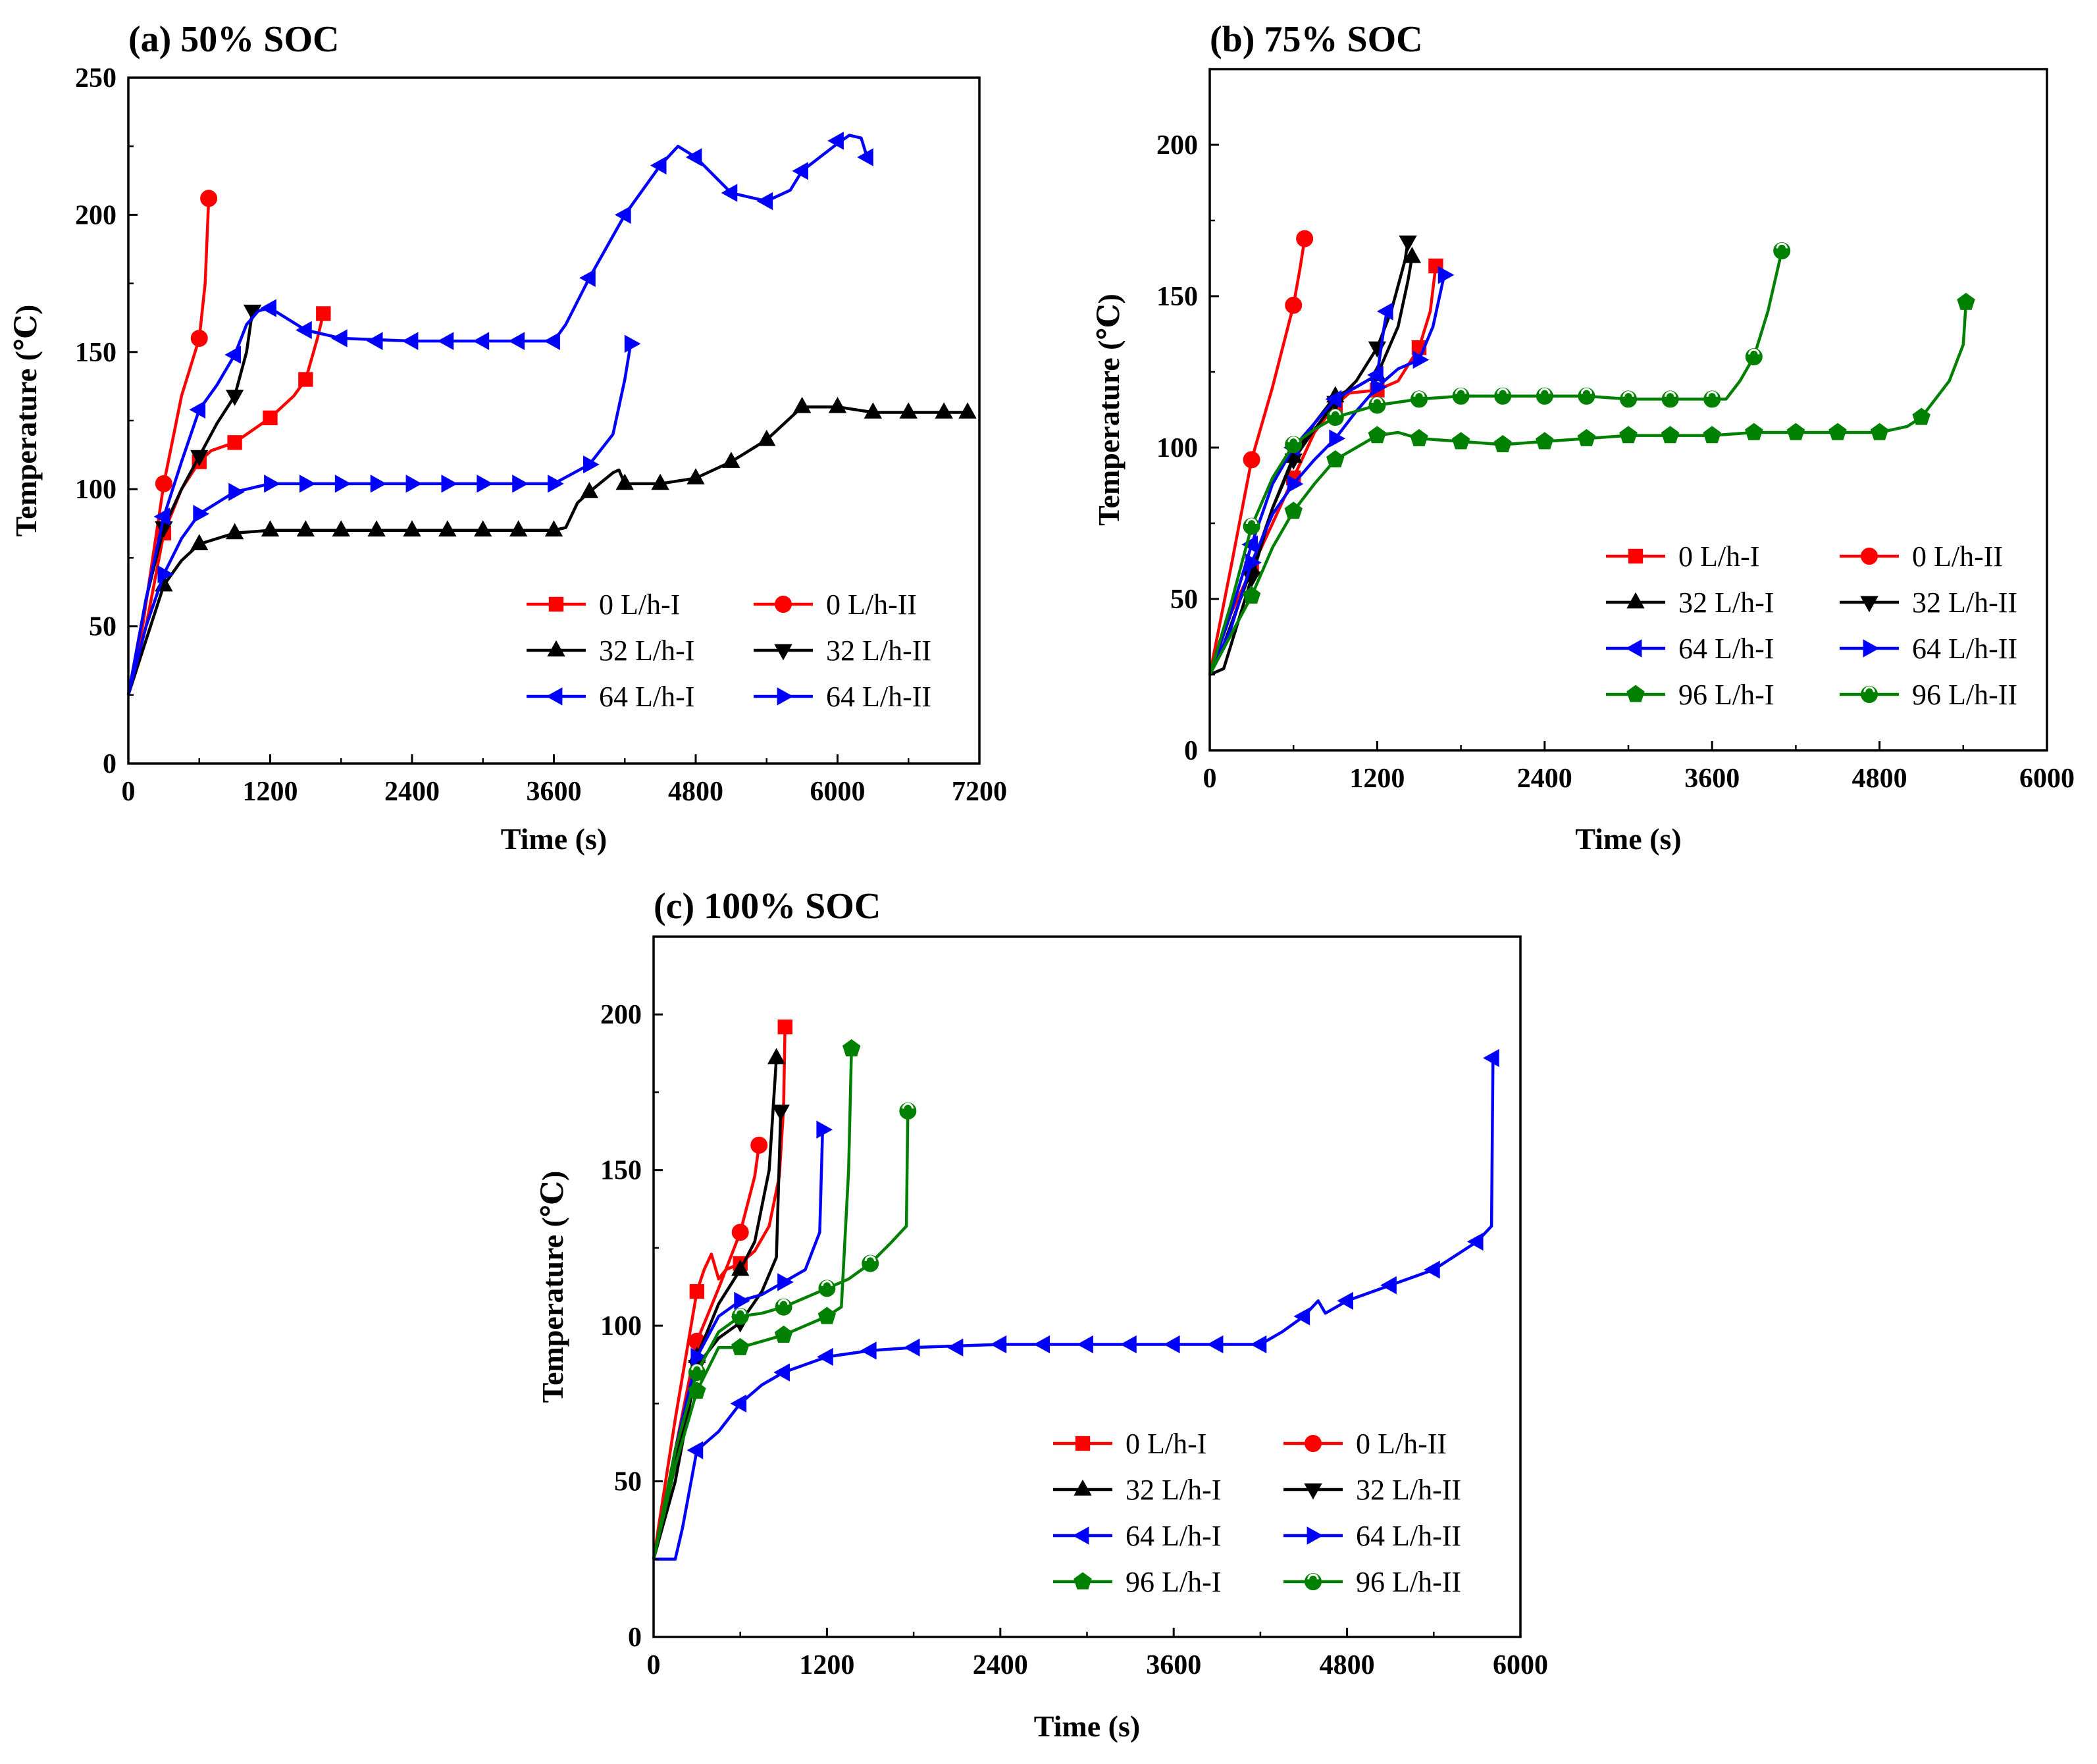  Describe the element at coordinates (783, 604) in the screenshot. I see `legend-marker-0-l-h-ii` at that location.